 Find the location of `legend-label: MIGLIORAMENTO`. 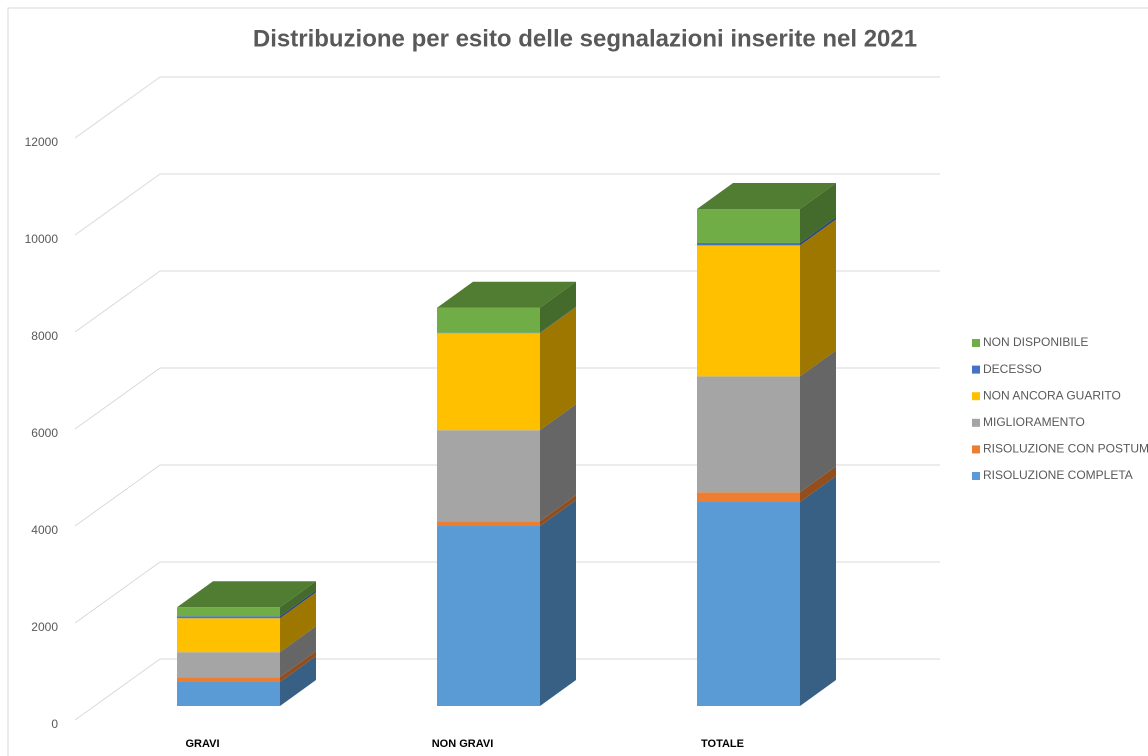

legend-label: MIGLIORAMENTO is located at coordinates (1034, 422).